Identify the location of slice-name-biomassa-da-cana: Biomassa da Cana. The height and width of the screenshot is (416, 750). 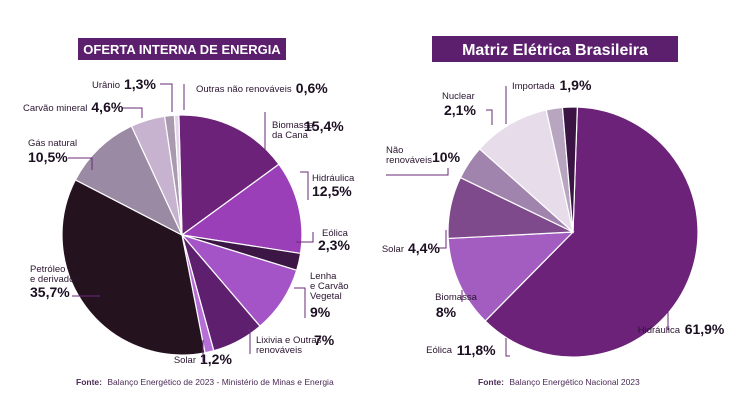
(293, 130).